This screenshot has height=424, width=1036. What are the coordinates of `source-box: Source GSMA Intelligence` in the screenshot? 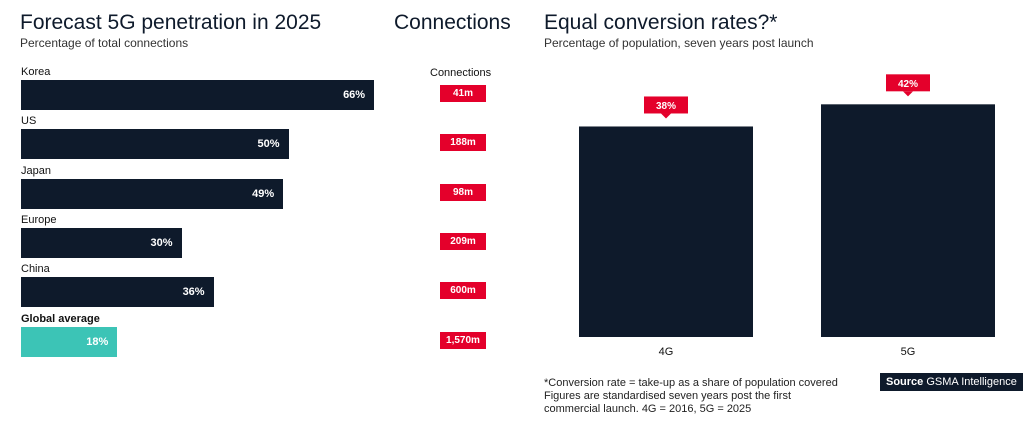 It's located at (951, 382).